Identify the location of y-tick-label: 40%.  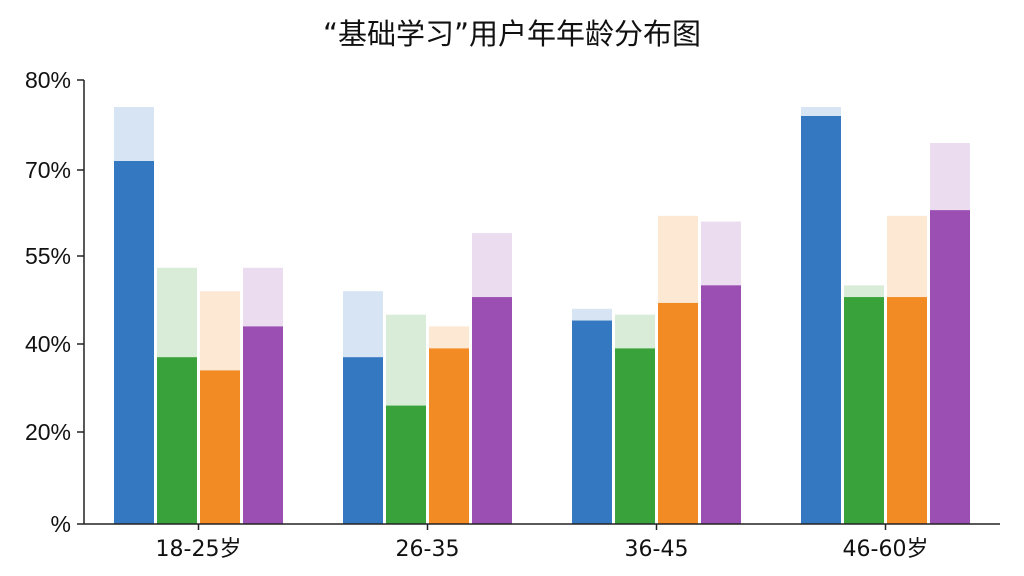
(48, 344).